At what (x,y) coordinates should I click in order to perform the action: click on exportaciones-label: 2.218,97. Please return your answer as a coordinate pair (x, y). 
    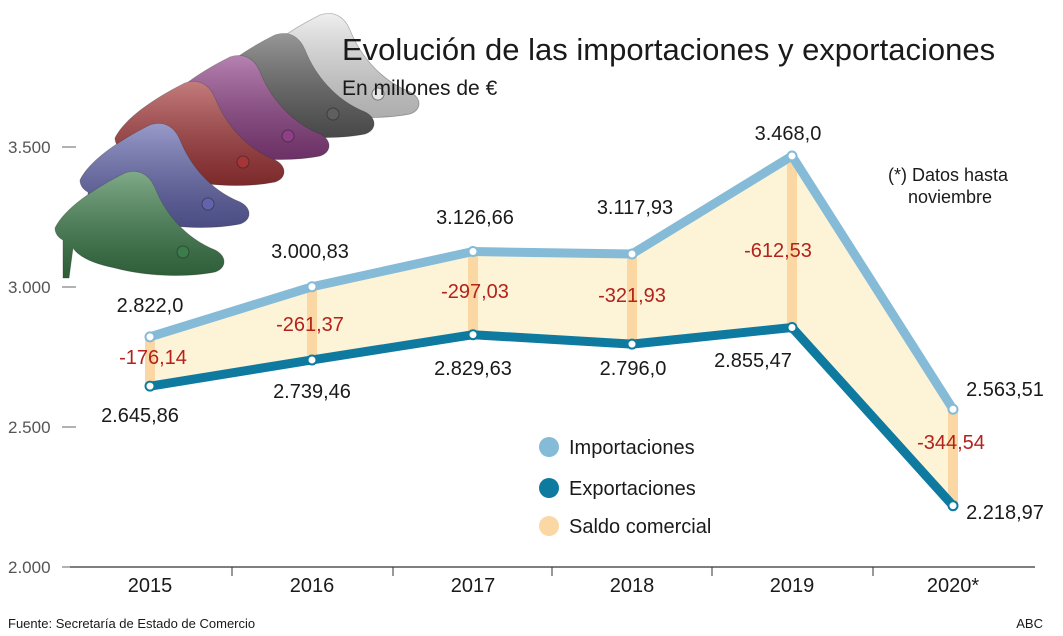
    Looking at the image, I should click on (1005, 513).